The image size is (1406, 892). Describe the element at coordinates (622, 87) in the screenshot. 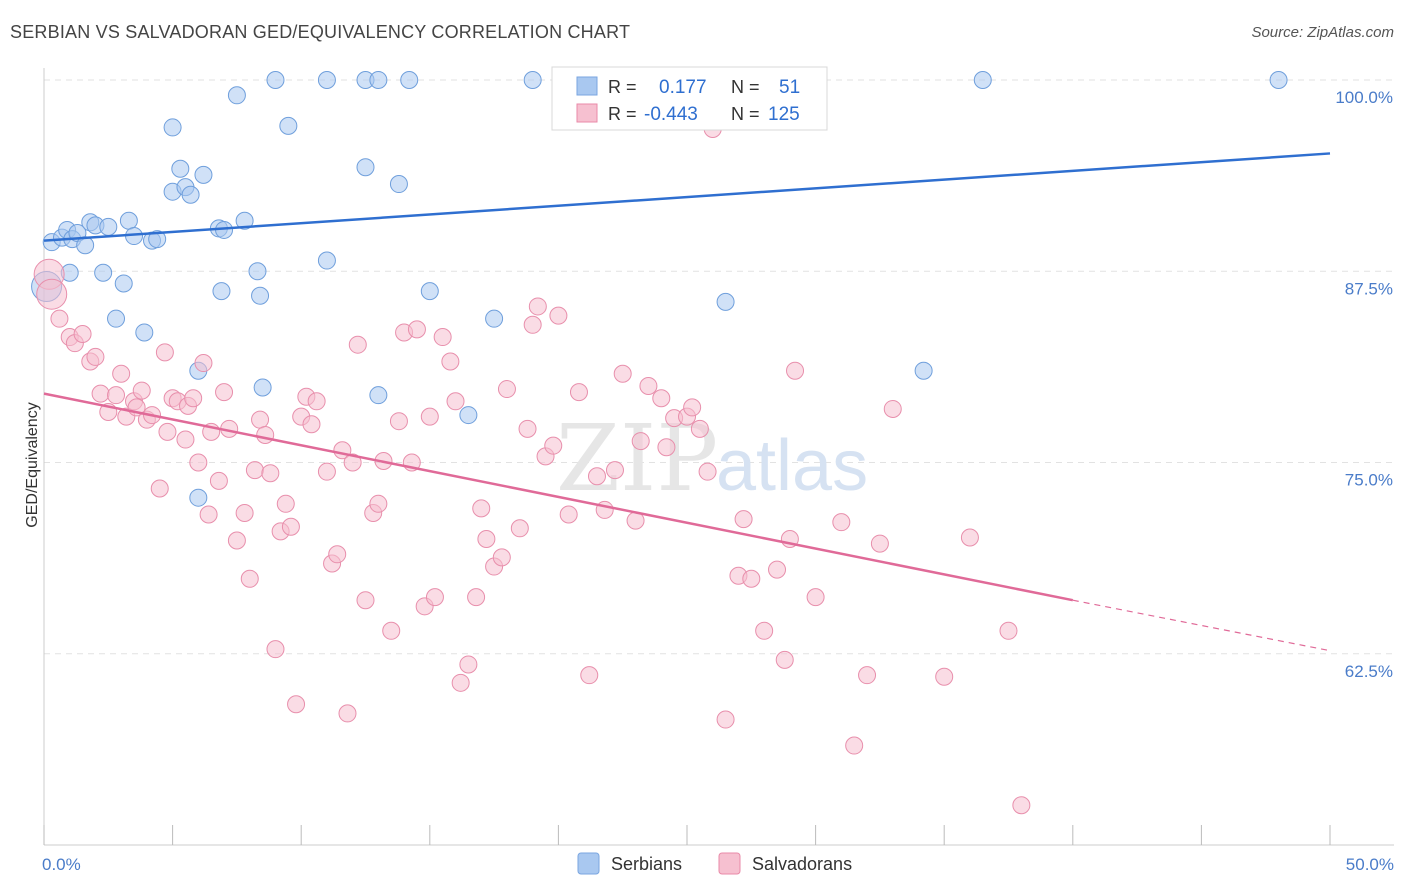

I see `stats-r-label-serbians: R =` at that location.